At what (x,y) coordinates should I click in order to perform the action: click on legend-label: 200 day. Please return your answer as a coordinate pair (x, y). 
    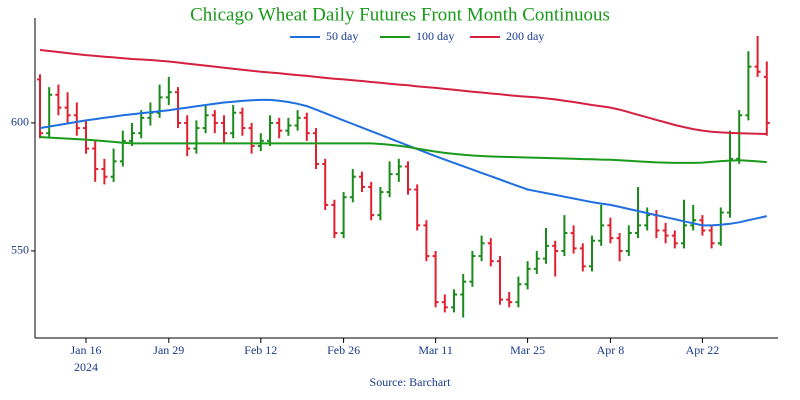
    Looking at the image, I should click on (525, 36).